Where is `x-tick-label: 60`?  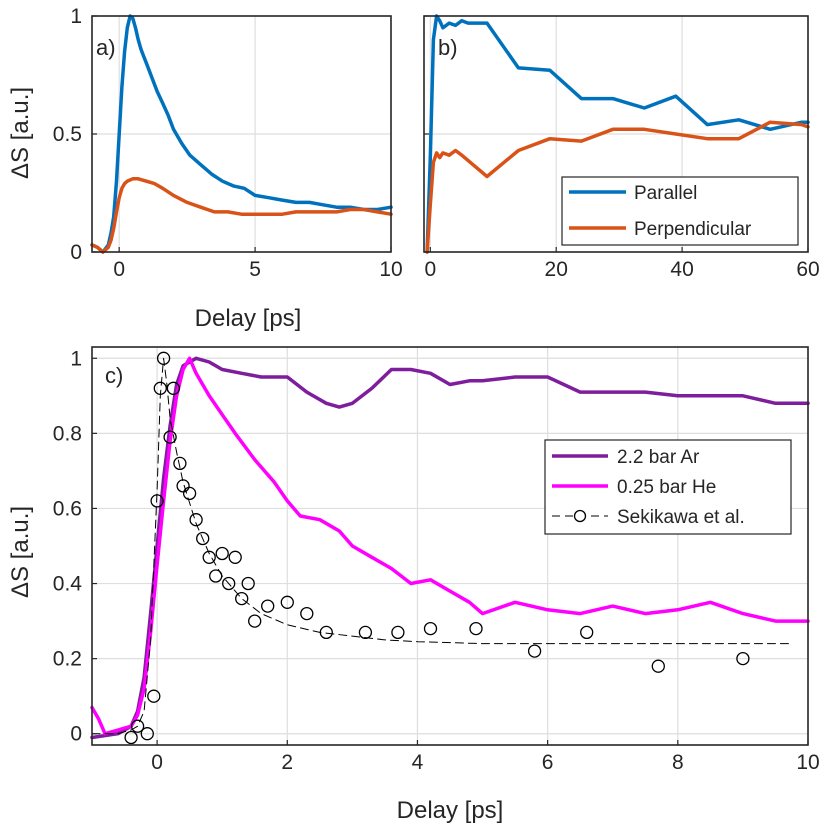
x-tick-label: 60 is located at coordinates (807, 269).